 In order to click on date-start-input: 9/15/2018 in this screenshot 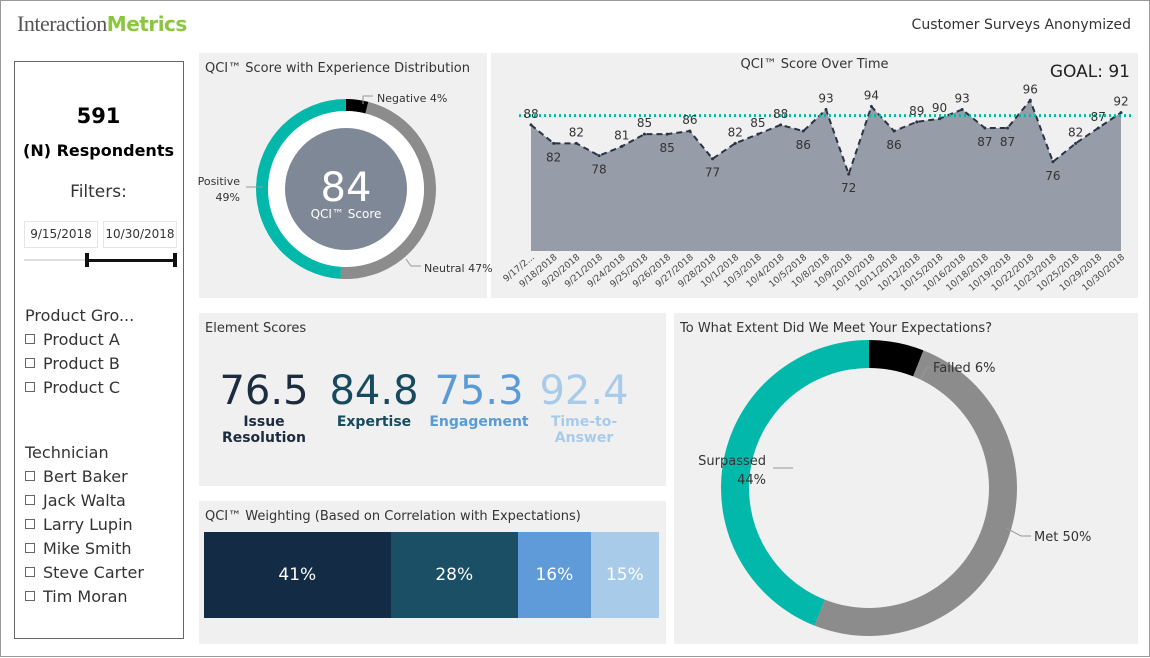, I will do `click(61, 234)`.